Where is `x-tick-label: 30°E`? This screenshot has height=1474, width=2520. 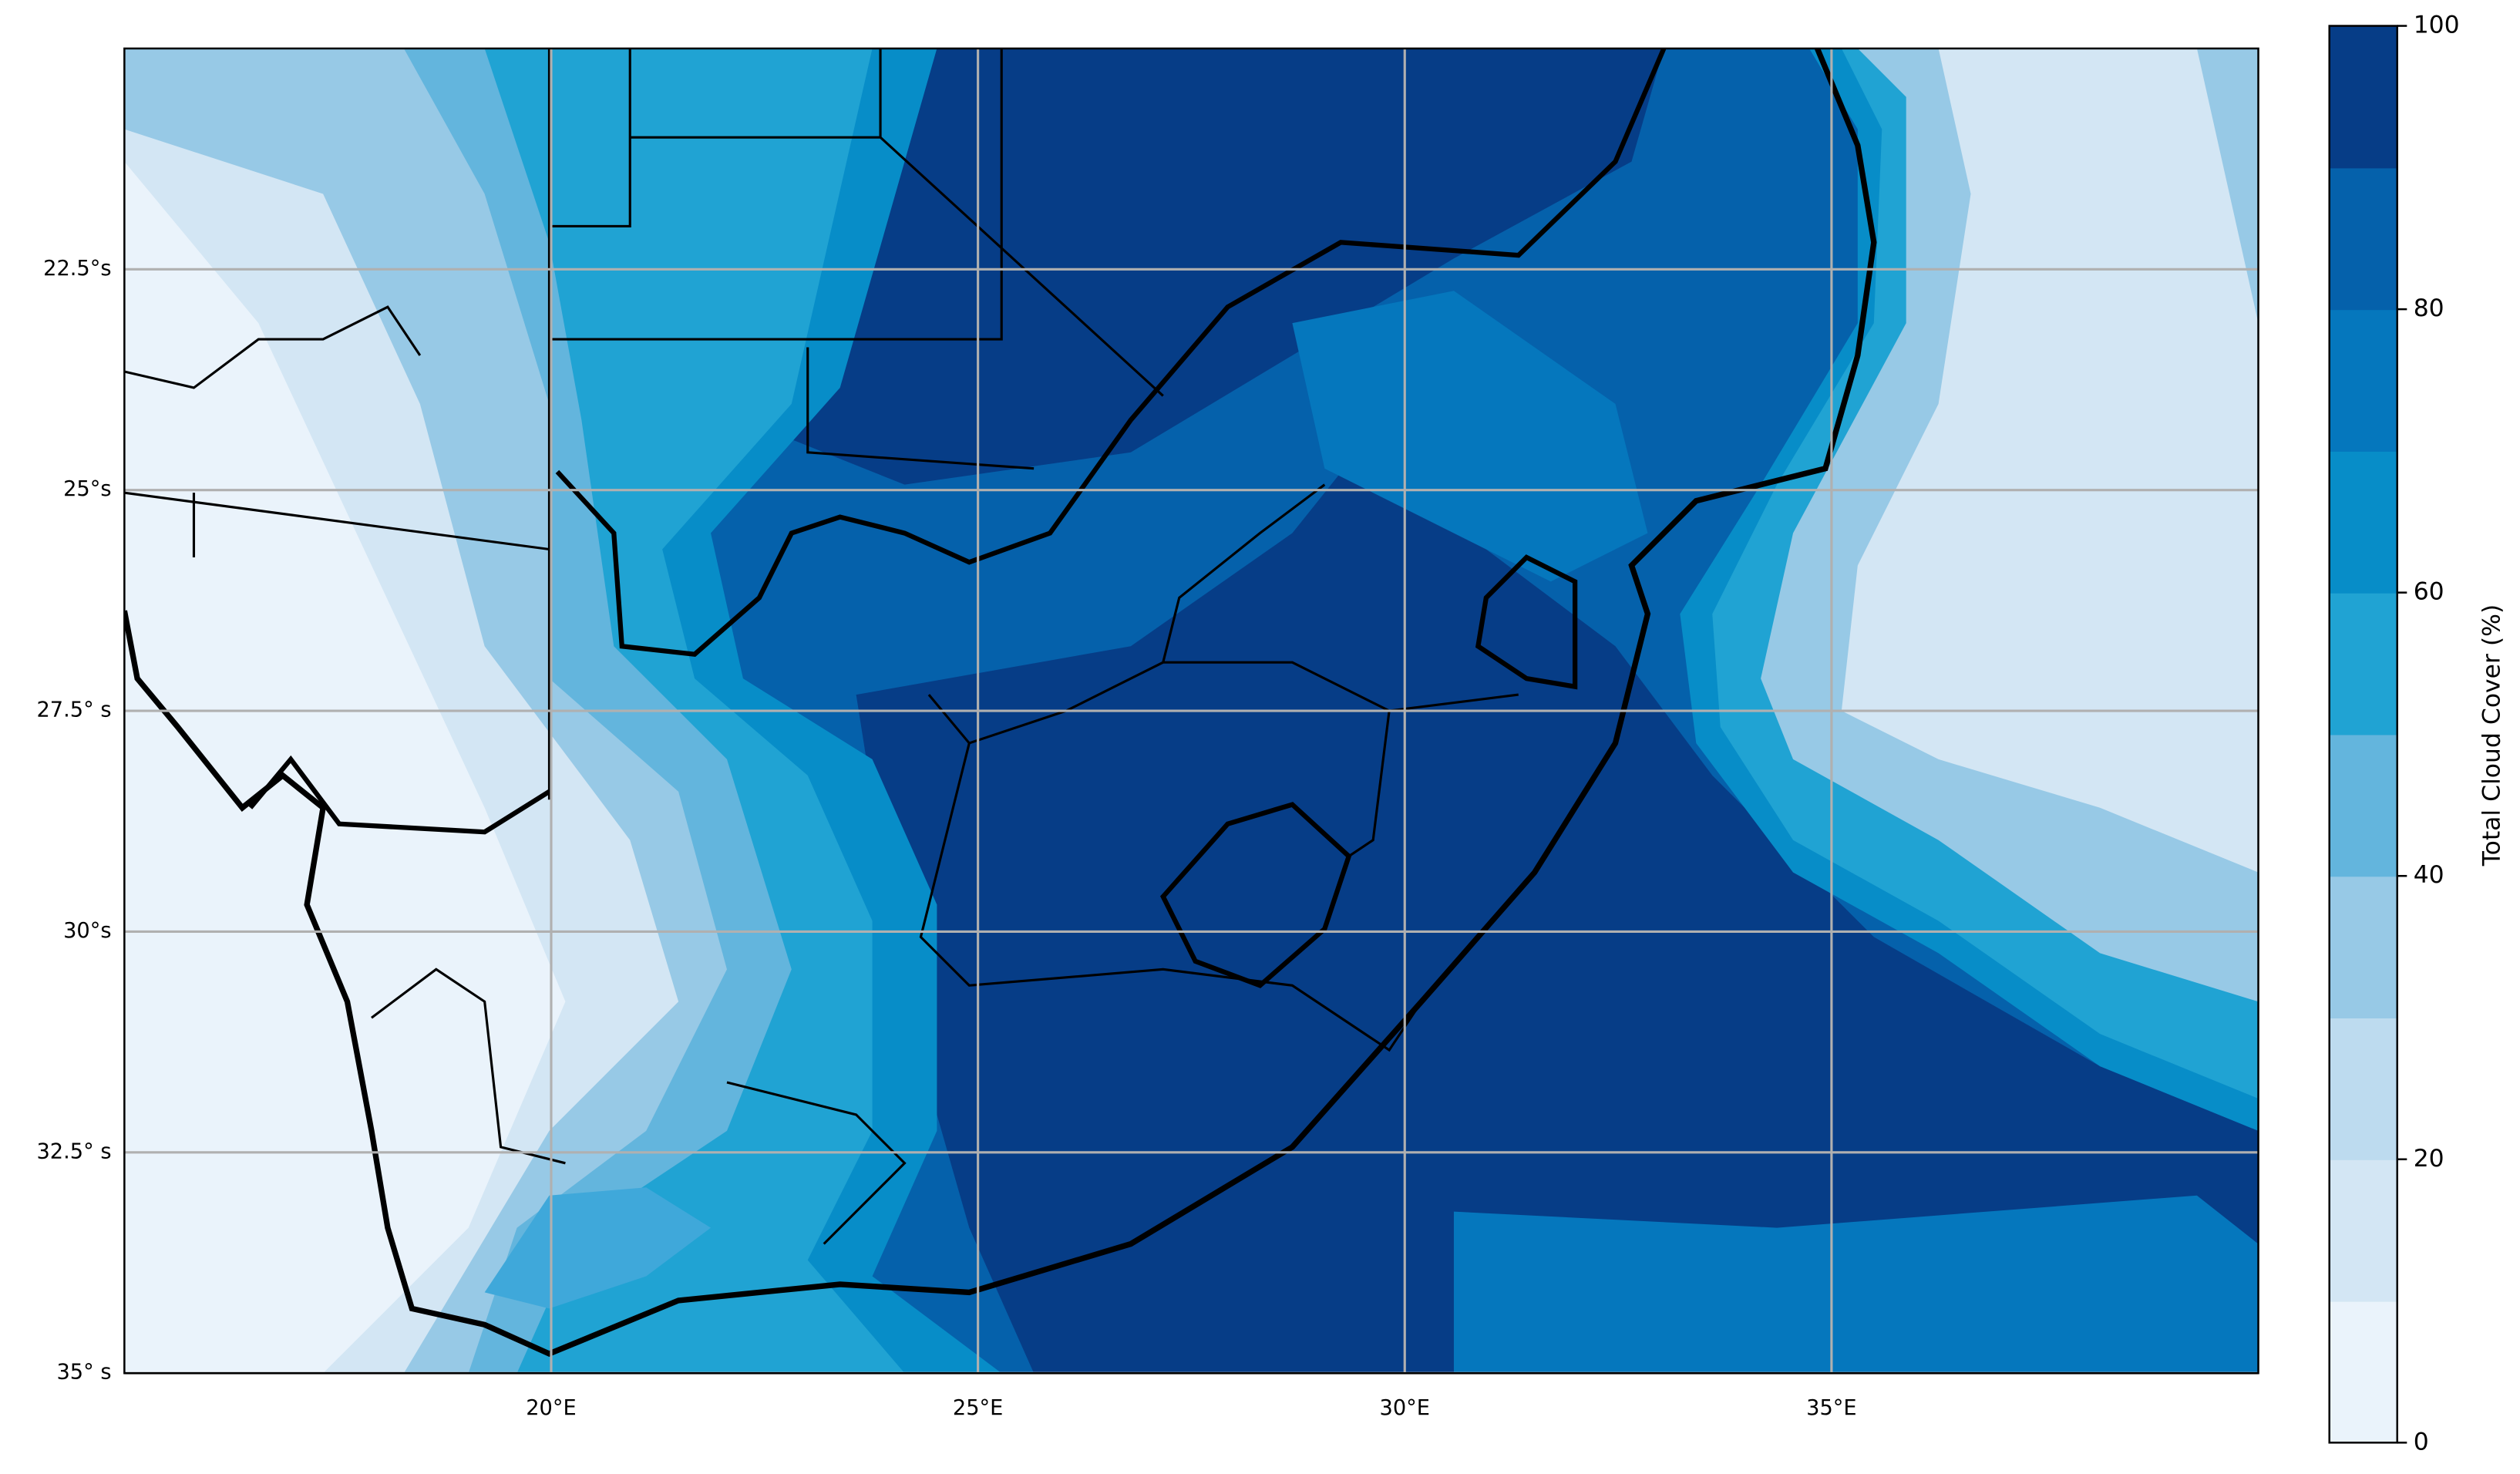
x-tick-label: 30°E is located at coordinates (1405, 1408).